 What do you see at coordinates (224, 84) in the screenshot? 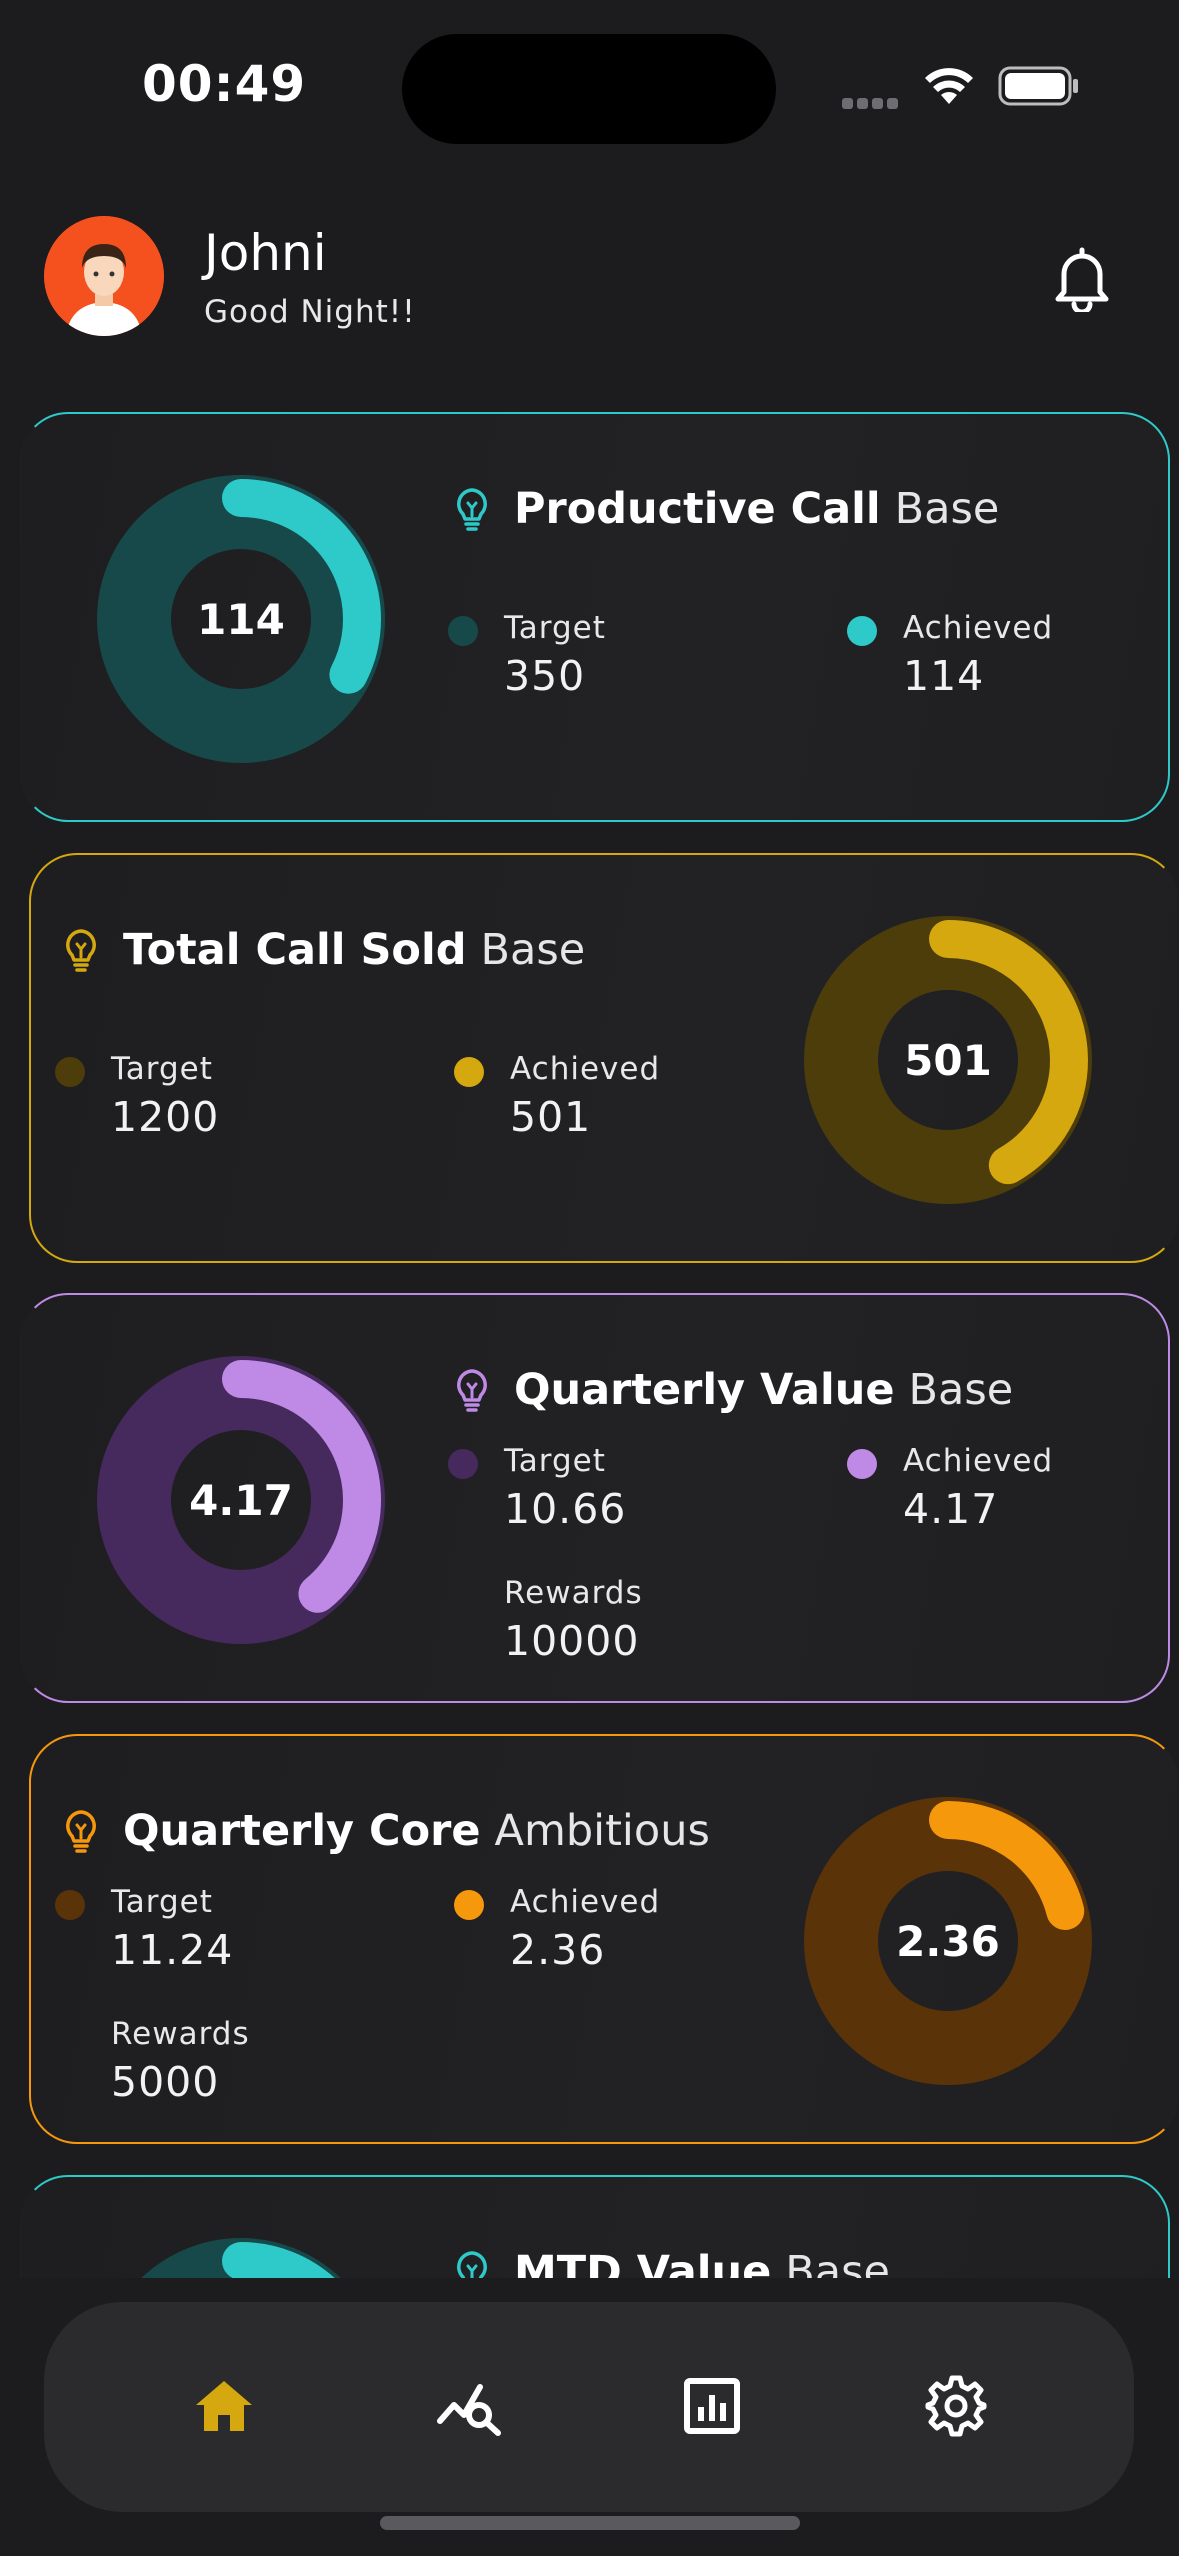
I see `status-time: 00:49` at bounding box center [224, 84].